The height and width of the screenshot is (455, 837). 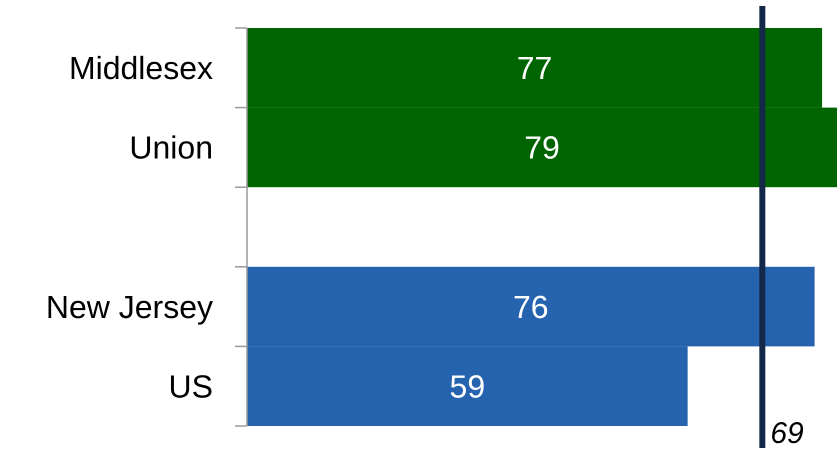 I want to click on y-tick-label: US, so click(x=190, y=386).